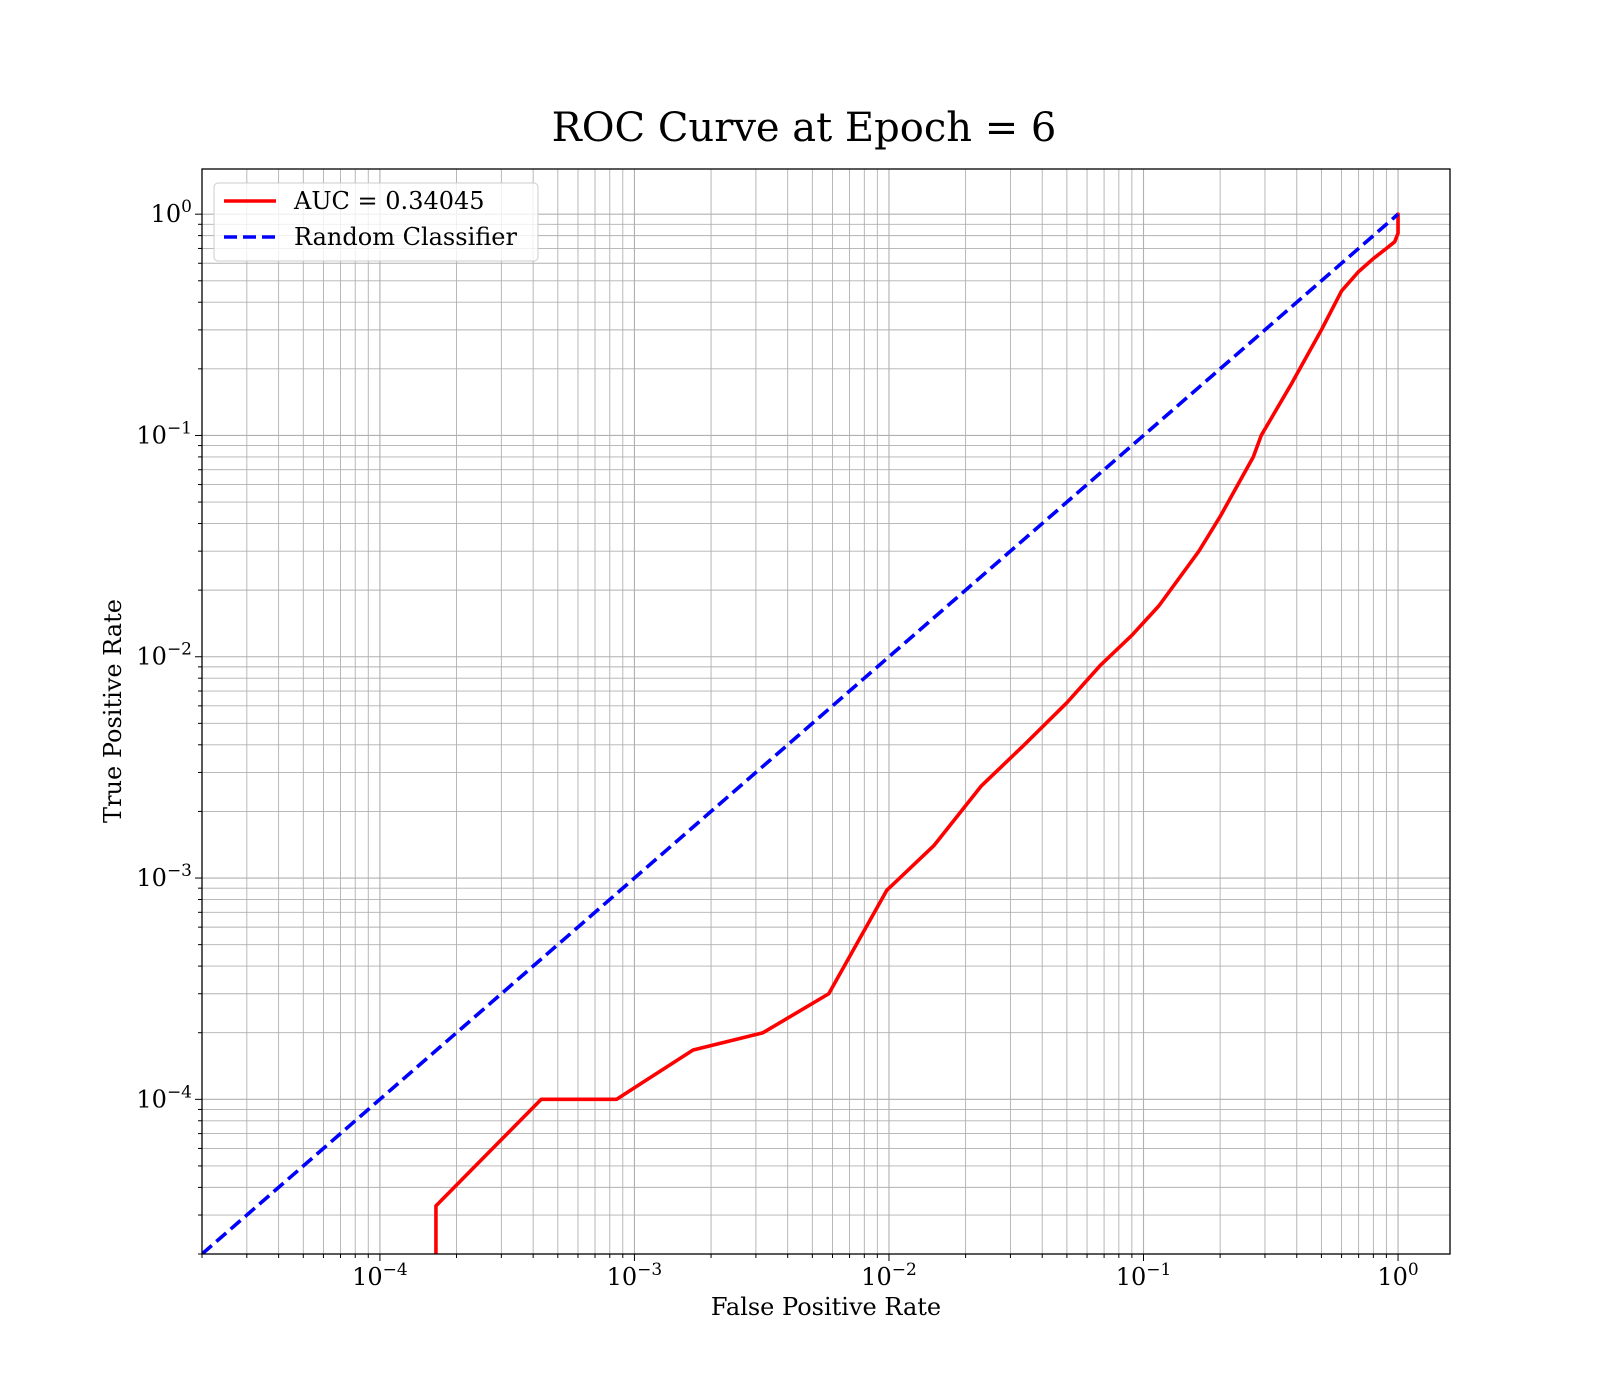  Describe the element at coordinates (164, 433) in the screenshot. I see `y-tick-label: 10⁻¹` at that location.